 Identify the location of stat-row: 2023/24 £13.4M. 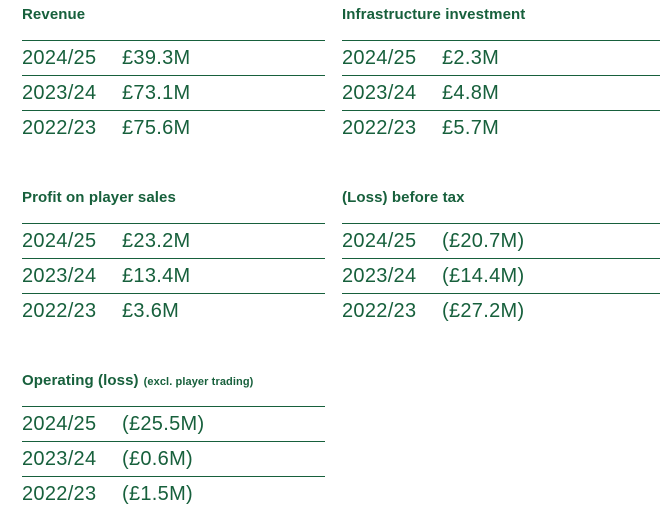
(173, 275).